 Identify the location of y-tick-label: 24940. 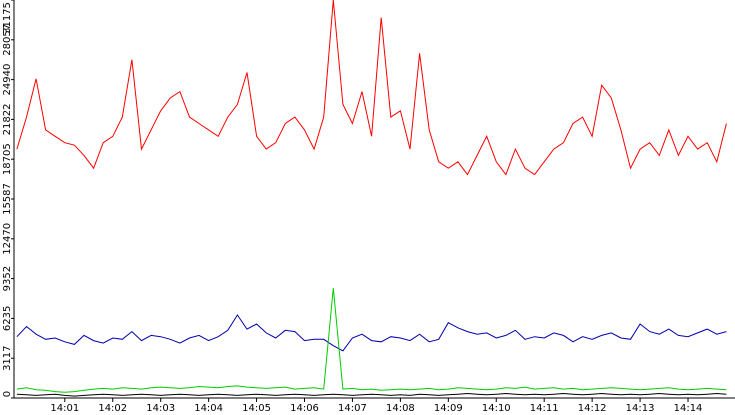
(7, 80).